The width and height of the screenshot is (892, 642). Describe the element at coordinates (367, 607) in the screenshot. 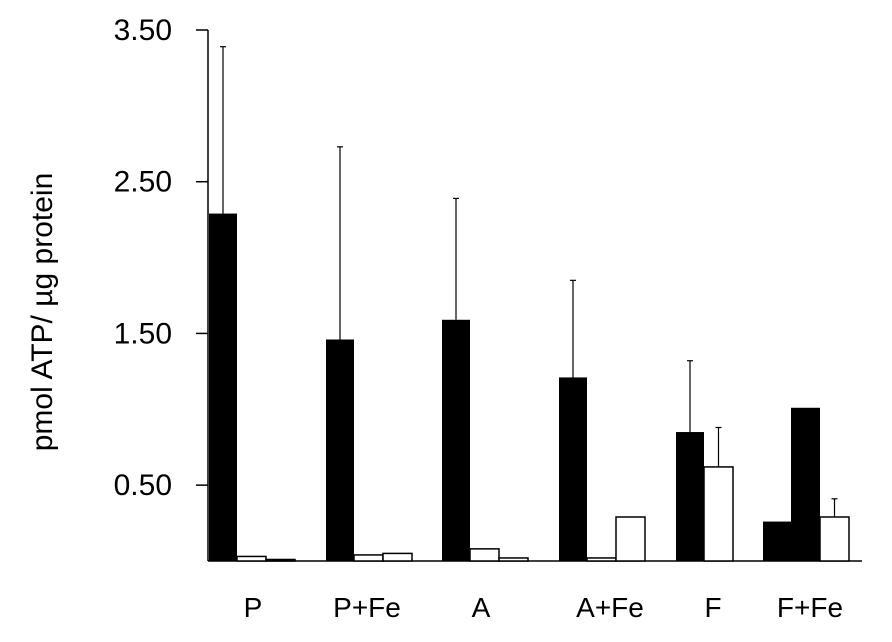

I see `x-category-label: P+Fe` at that location.